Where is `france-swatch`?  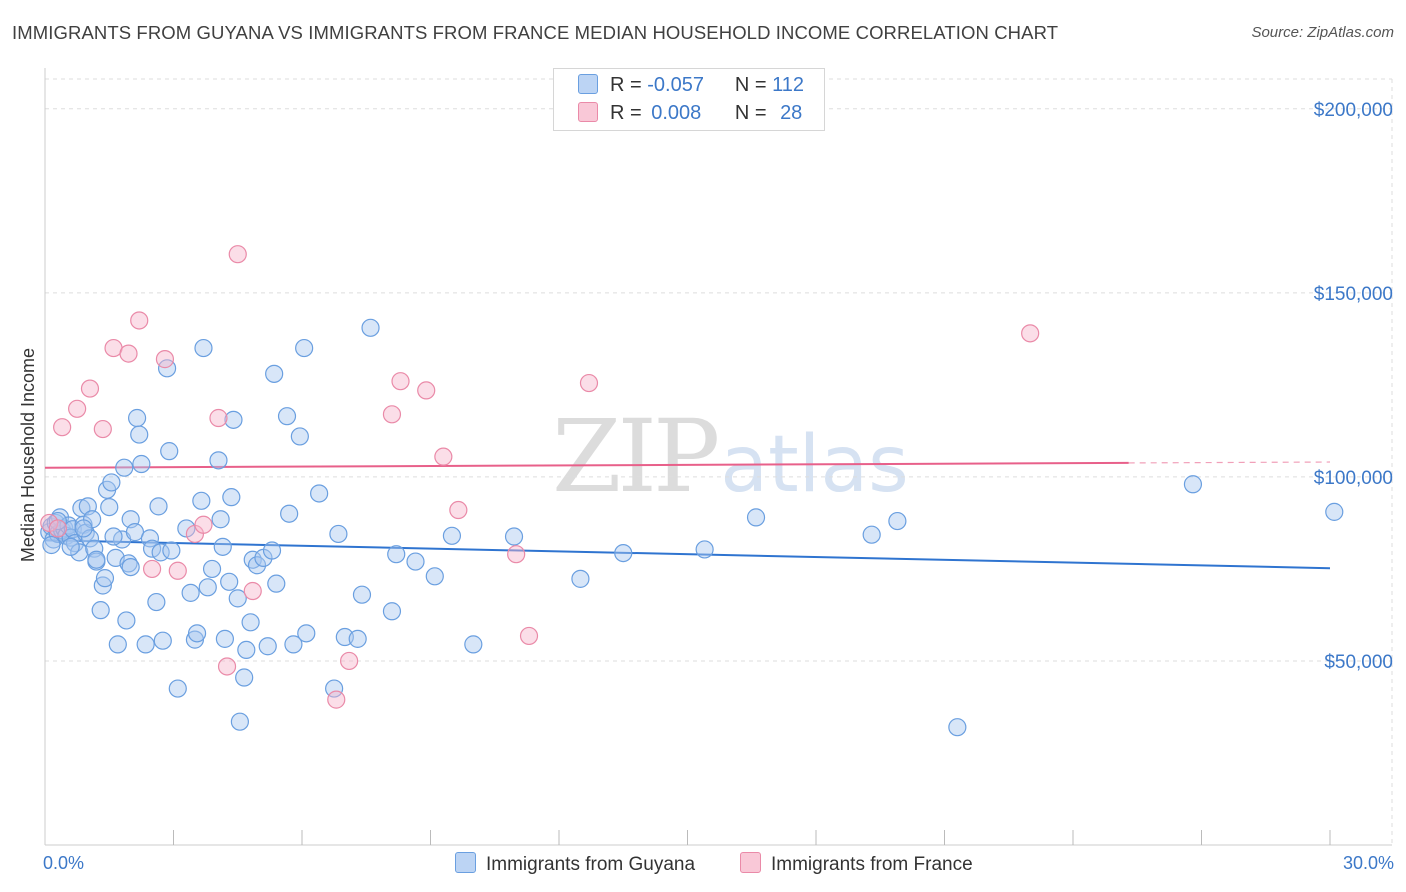
france-swatch is located at coordinates (588, 112).